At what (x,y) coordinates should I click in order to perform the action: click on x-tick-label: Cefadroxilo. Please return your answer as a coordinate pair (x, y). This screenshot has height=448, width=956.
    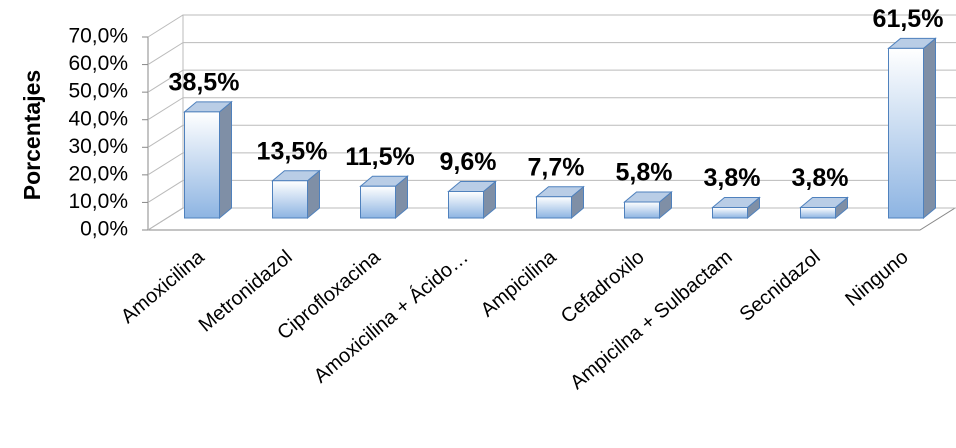
    Looking at the image, I should click on (603, 287).